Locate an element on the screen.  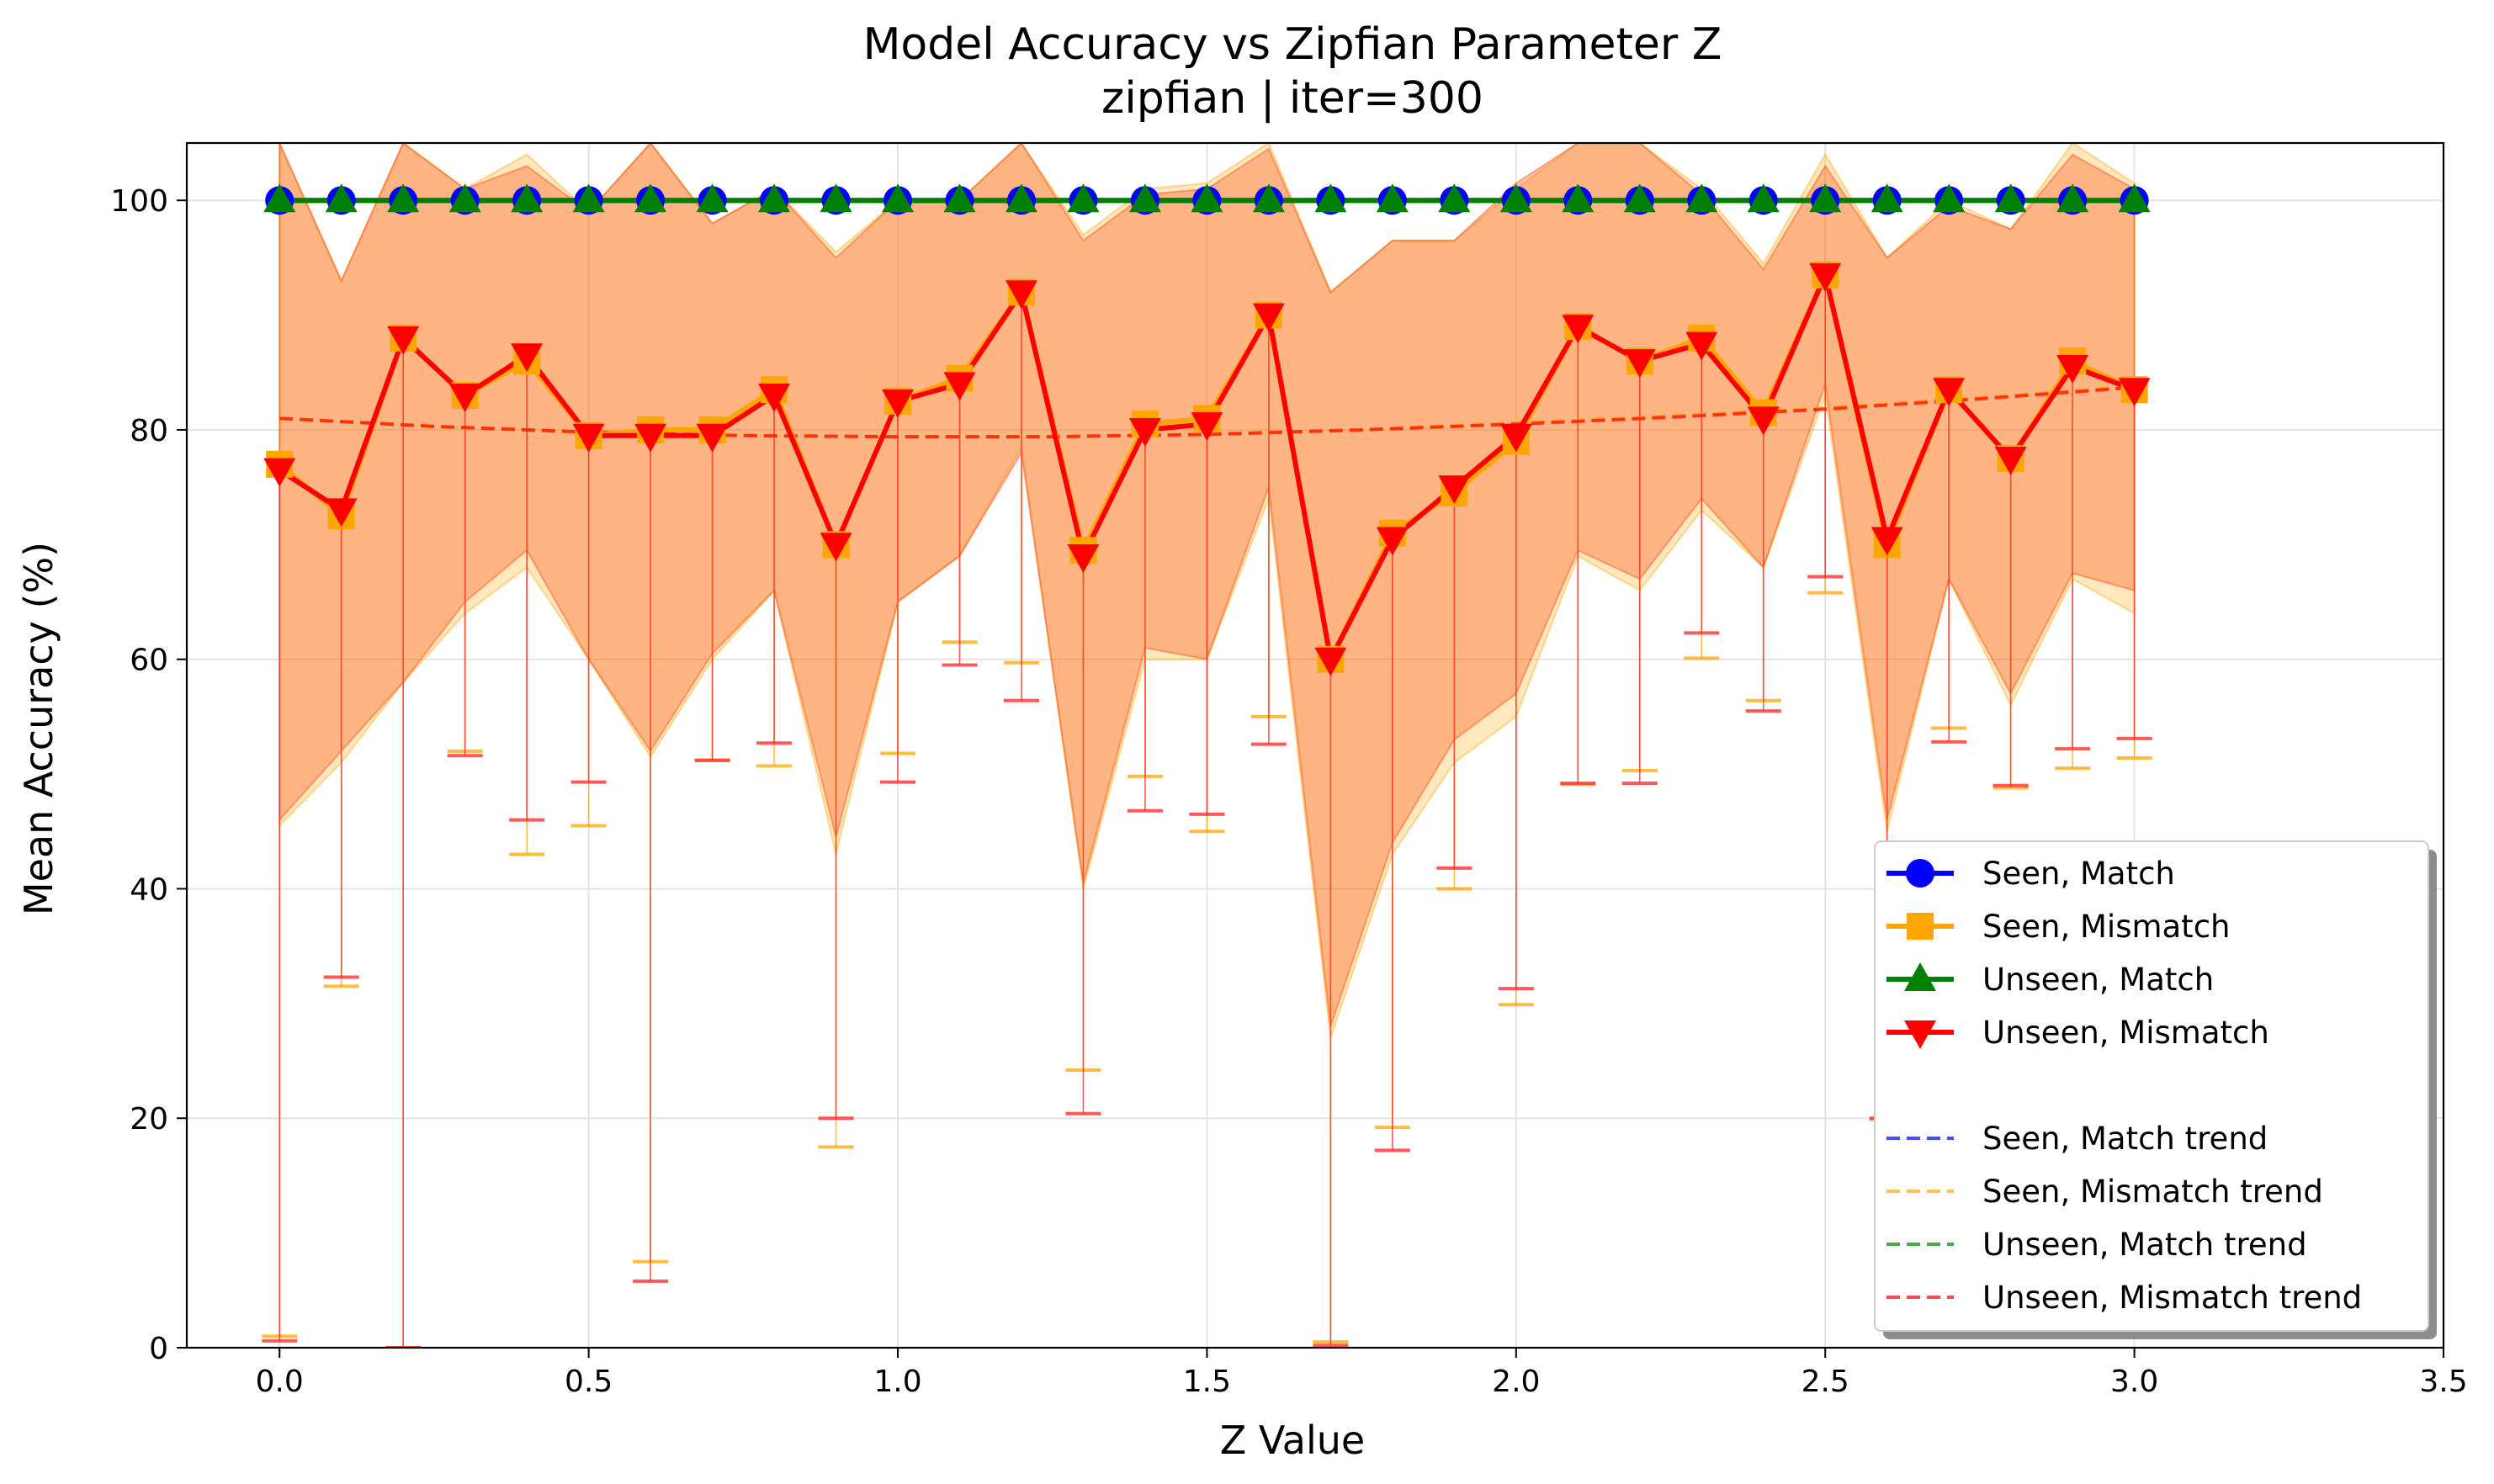
chart-title: Model Accuracy vs Zipfian Parameter Z is located at coordinates (1292, 44).